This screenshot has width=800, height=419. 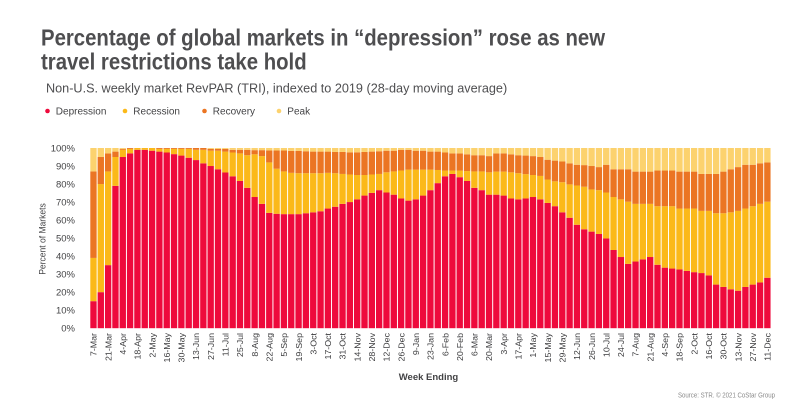 What do you see at coordinates (343, 345) in the screenshot?
I see `svg-text: 31-Oct` at bounding box center [343, 345].